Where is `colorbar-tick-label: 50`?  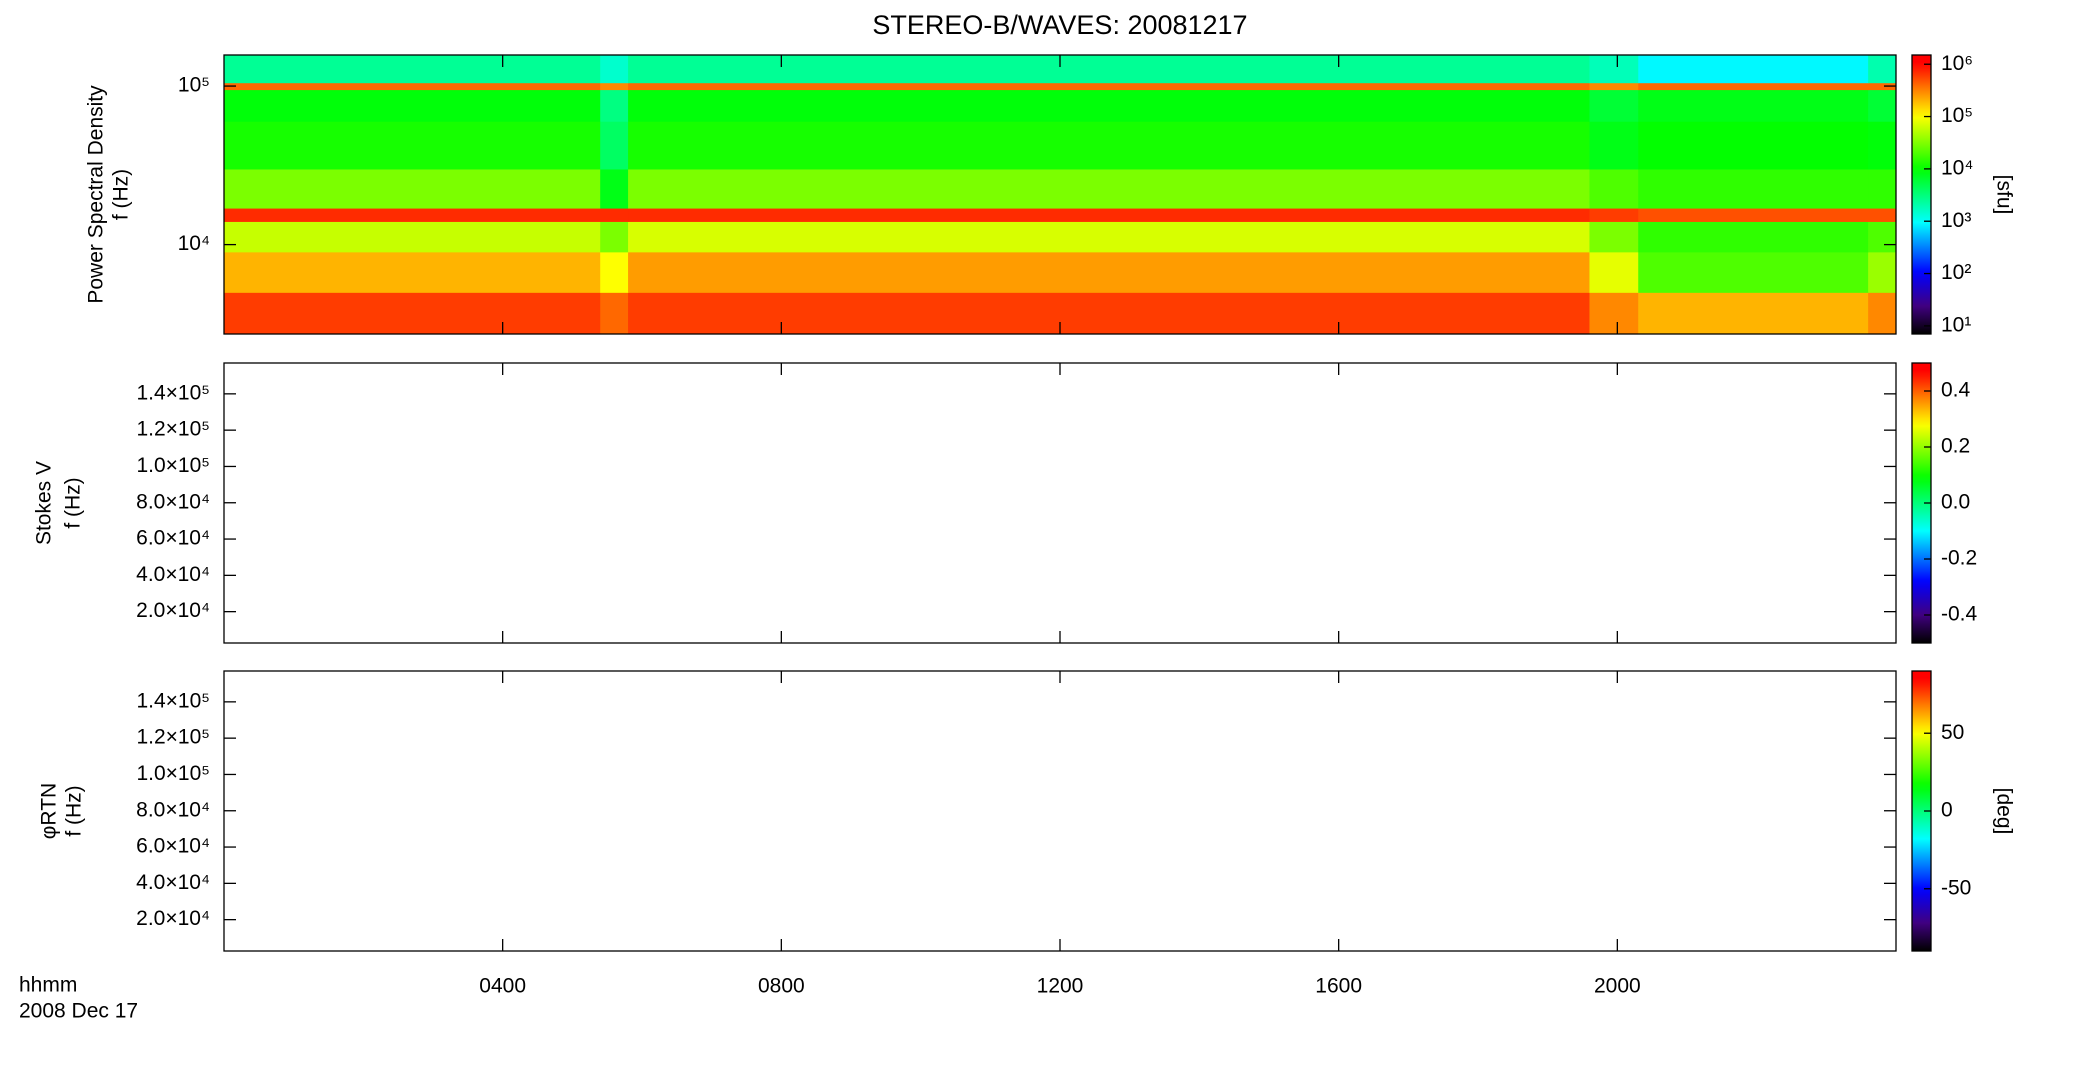 colorbar-tick-label: 50 is located at coordinates (1952, 732).